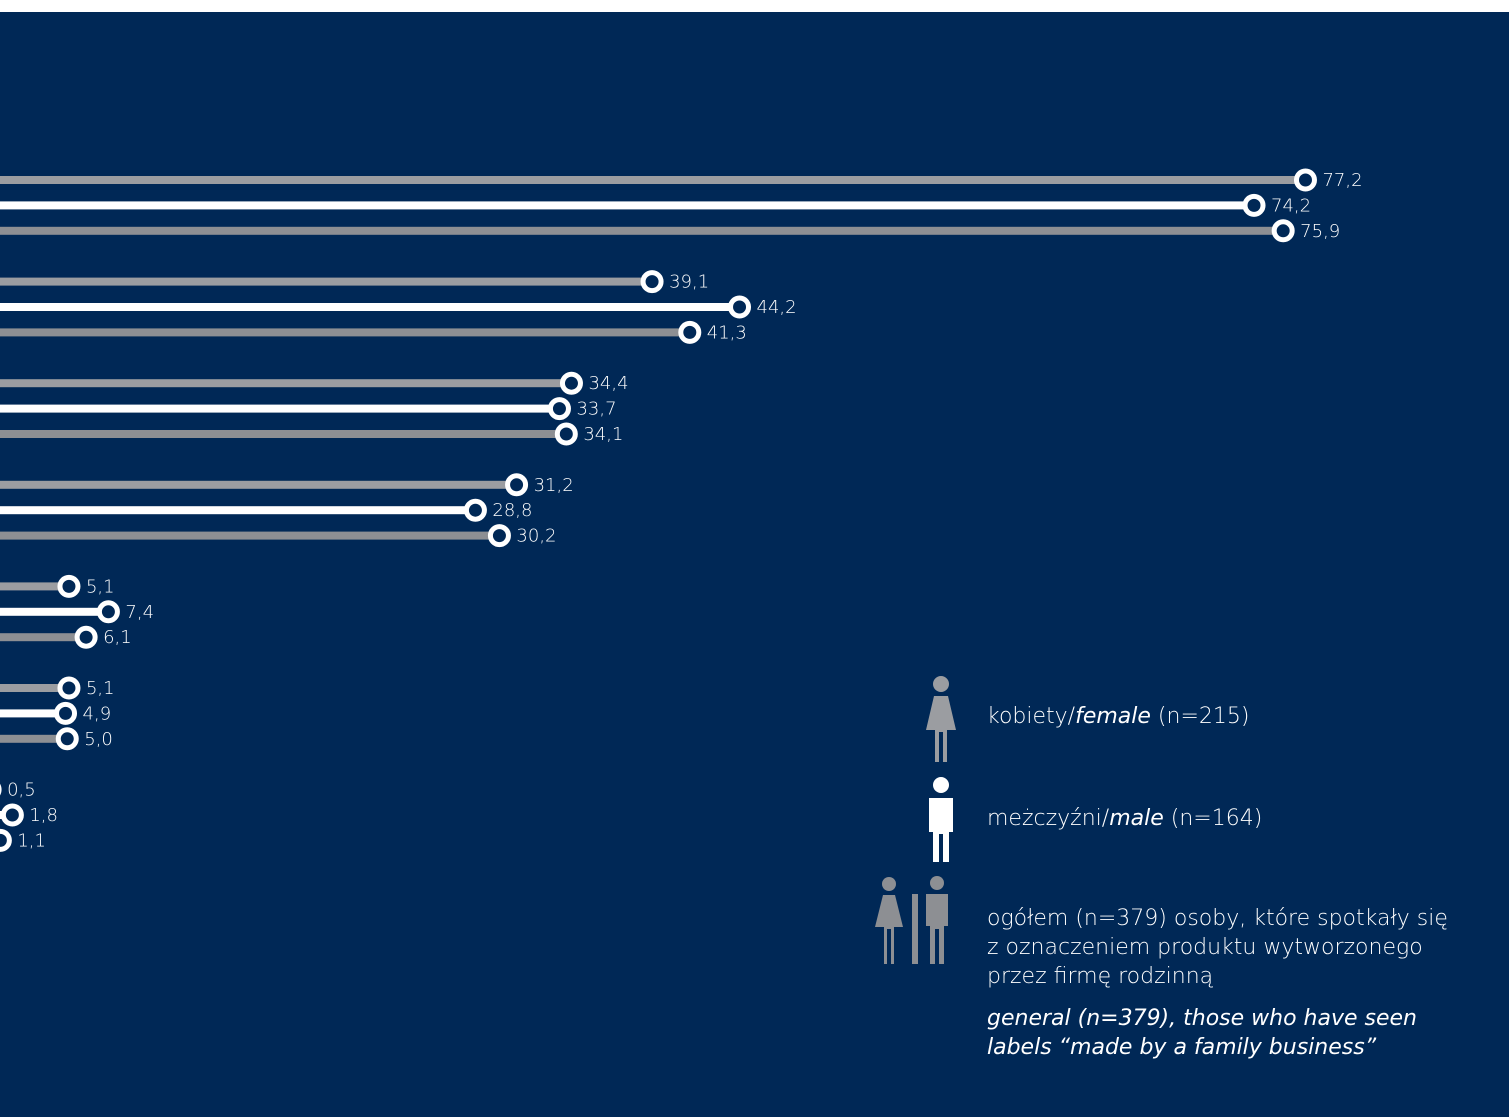  Describe the element at coordinates (100, 586) in the screenshot. I see `value-label-female-5: 5,1` at that location.